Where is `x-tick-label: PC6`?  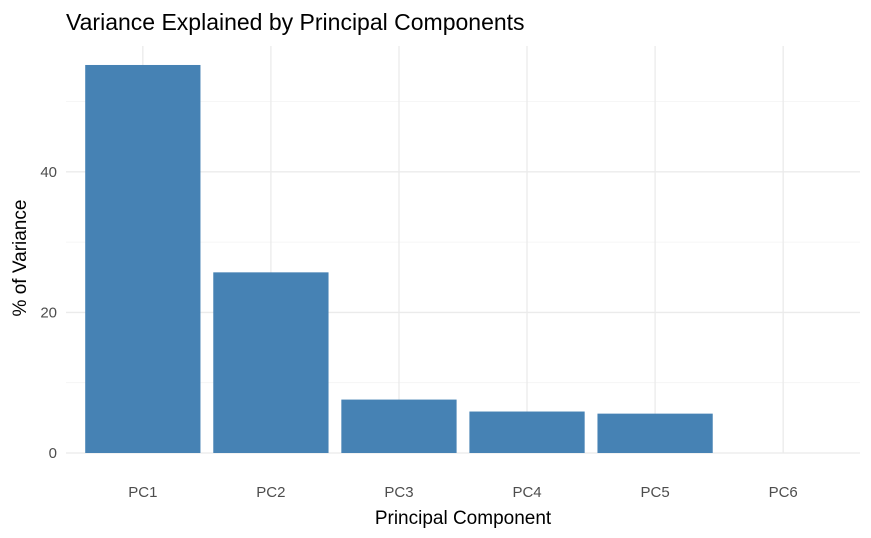 x-tick-label: PC6 is located at coordinates (783, 492).